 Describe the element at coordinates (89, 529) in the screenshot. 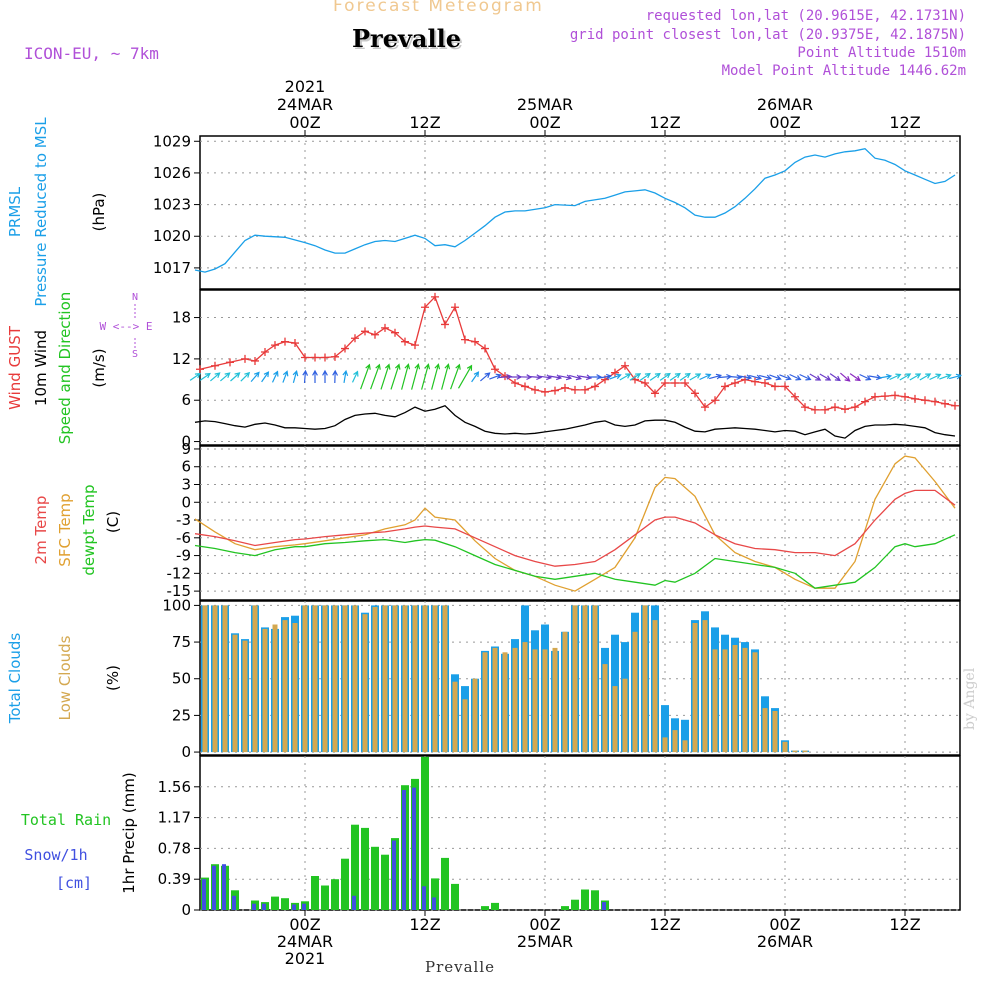

I see `dewpt-temp-label: dewpt Temp` at that location.